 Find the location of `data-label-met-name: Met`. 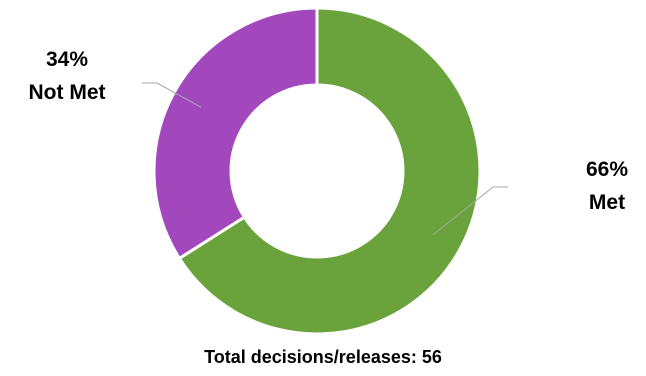

data-label-met-name: Met is located at coordinates (607, 202).